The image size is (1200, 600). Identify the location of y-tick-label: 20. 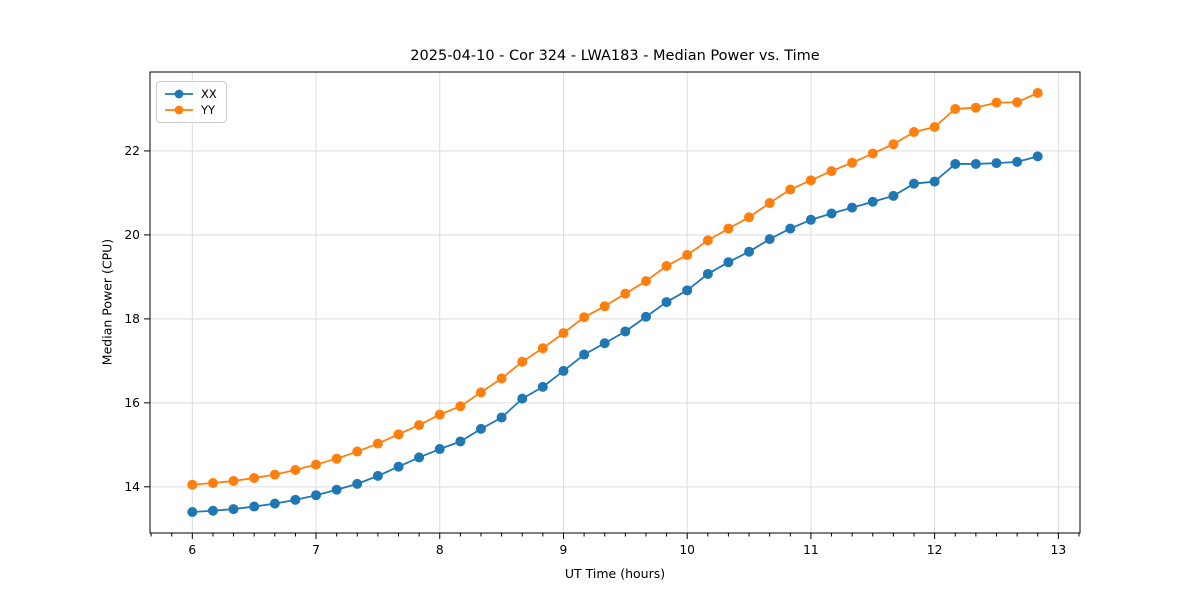
(132, 235).